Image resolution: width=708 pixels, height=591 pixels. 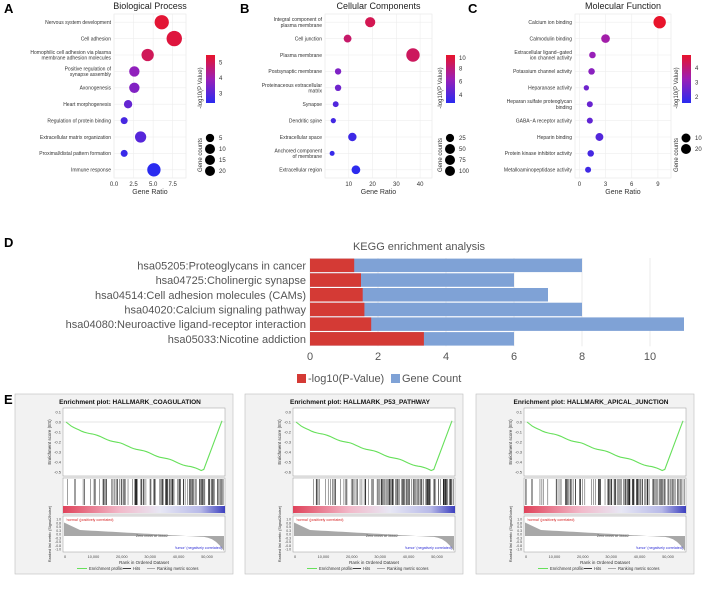 I want to click on gsea-rank-tick: 30,000, so click(x=150, y=557).